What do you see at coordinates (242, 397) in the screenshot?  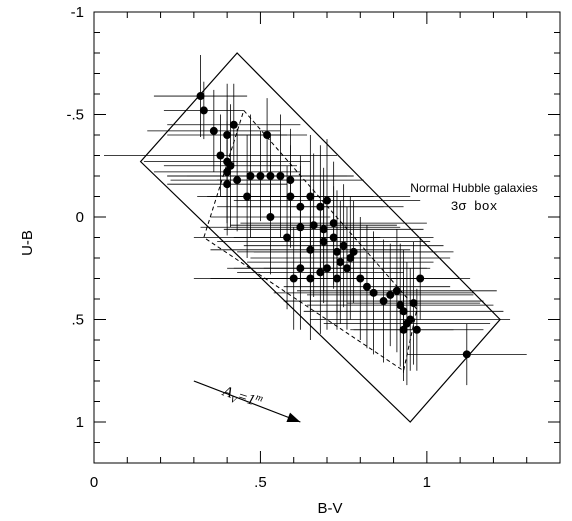 I see `reddening-vector-label: AV=1m` at bounding box center [242, 397].